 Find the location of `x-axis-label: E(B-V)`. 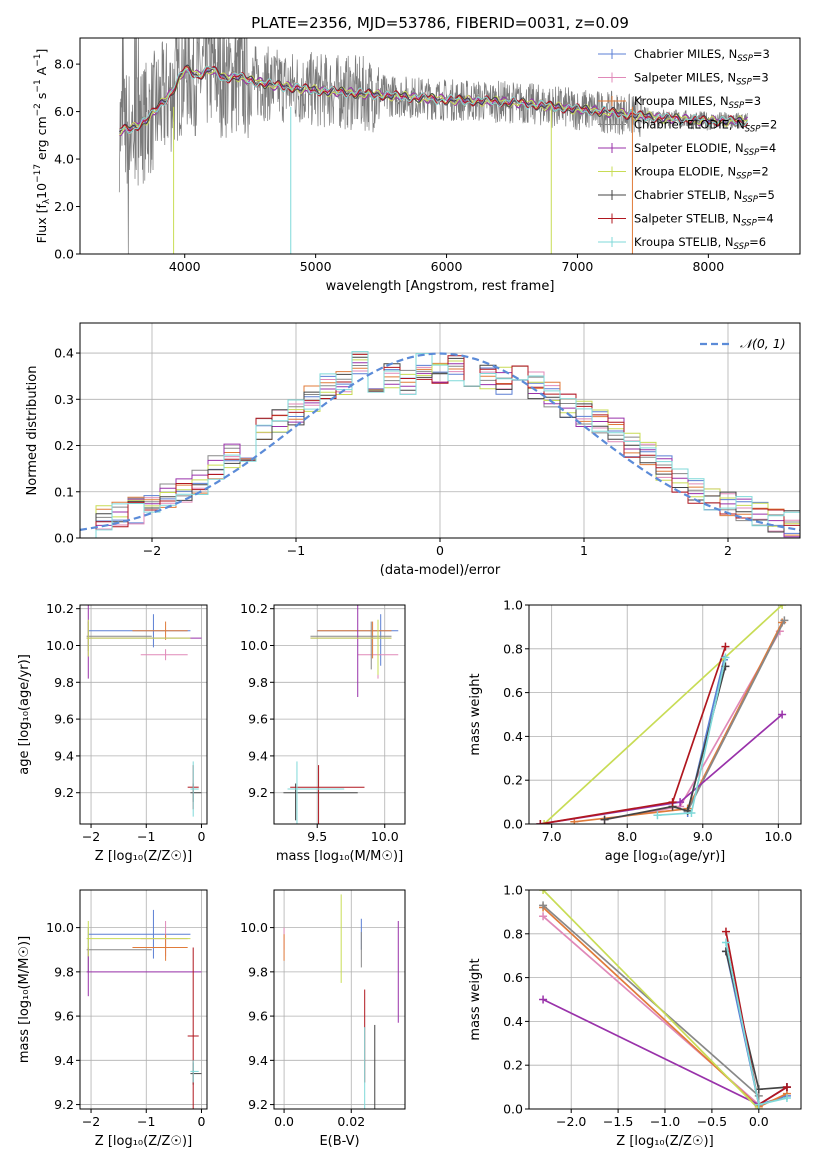

x-axis-label: E(B-V) is located at coordinates (339, 1141).